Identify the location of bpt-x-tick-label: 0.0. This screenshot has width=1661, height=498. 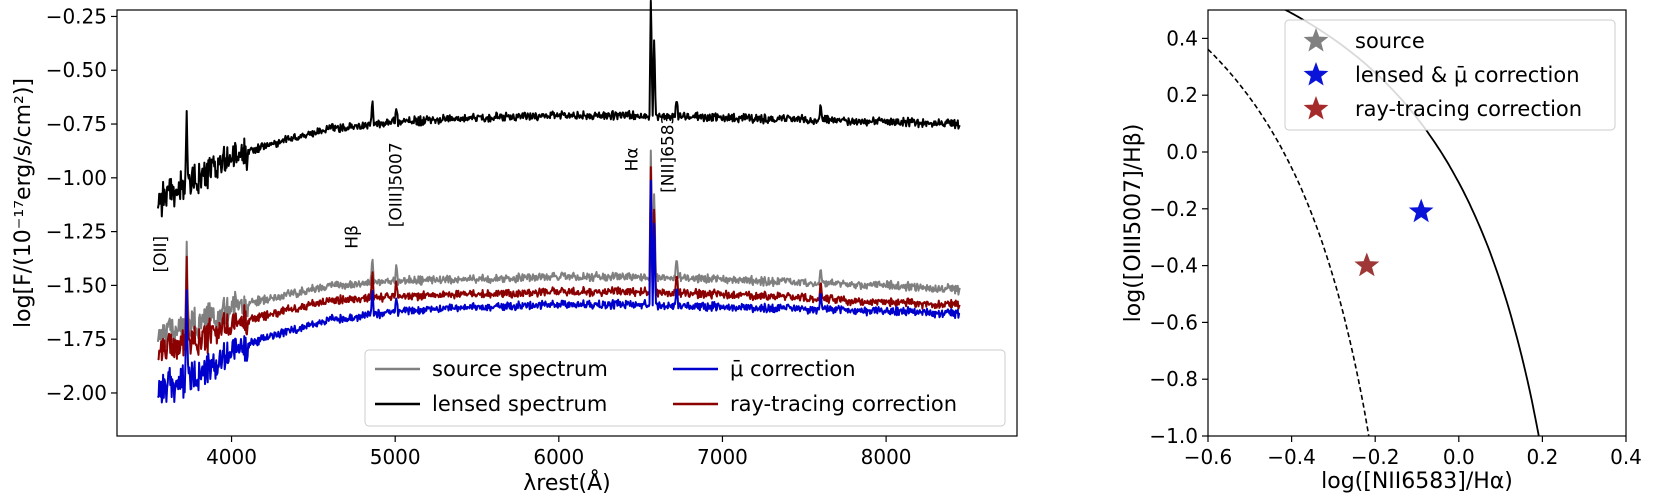
(1459, 457).